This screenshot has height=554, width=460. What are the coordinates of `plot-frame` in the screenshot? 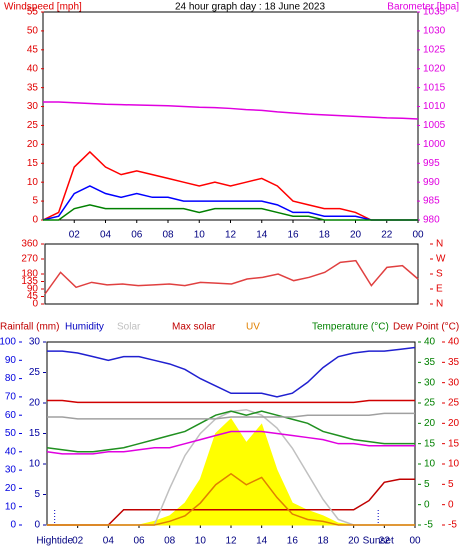 It's located at (231, 274).